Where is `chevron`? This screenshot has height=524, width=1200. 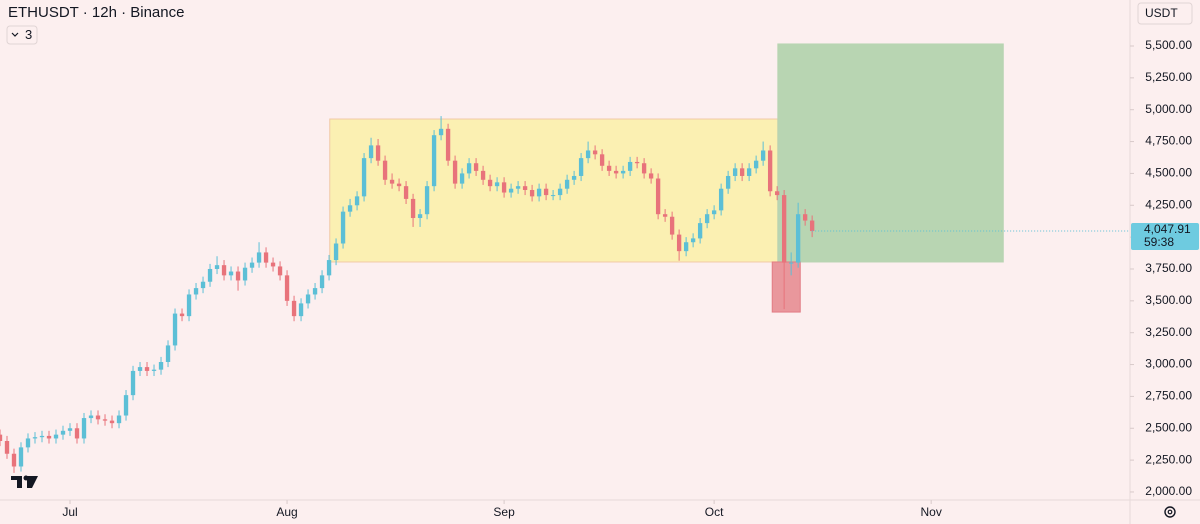 chevron is located at coordinates (15, 34).